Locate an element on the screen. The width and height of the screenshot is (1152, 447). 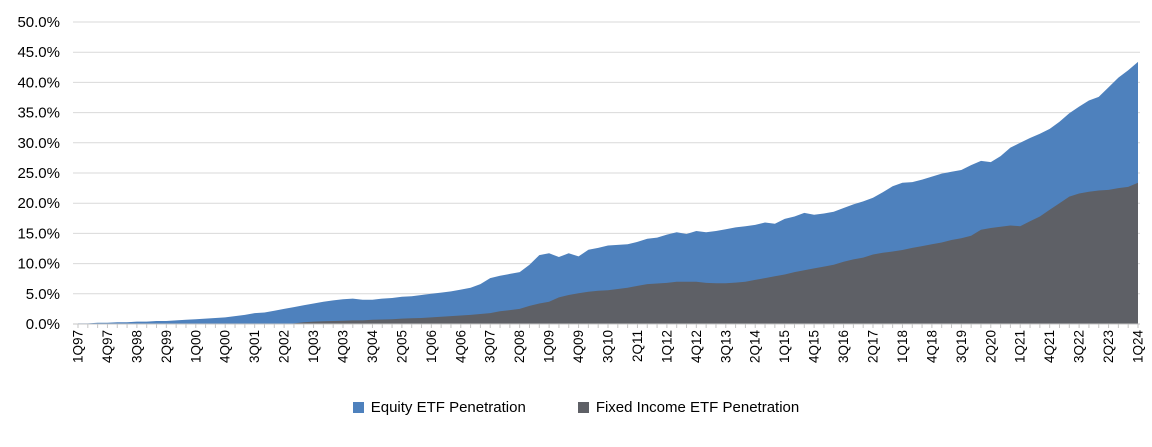
x-axis-label: 3Q10 is located at coordinates (608, 346).